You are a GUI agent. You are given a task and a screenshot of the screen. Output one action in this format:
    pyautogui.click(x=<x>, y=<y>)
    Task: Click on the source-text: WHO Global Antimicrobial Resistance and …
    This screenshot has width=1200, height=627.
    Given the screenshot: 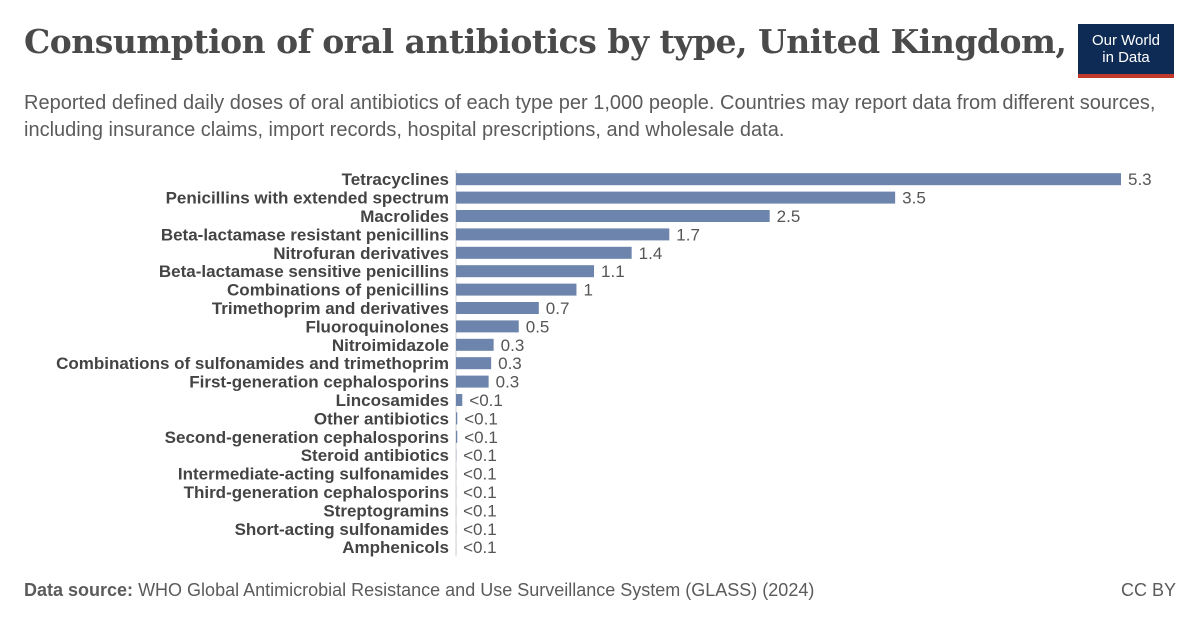 What is the action you would take?
    pyautogui.click(x=476, y=590)
    